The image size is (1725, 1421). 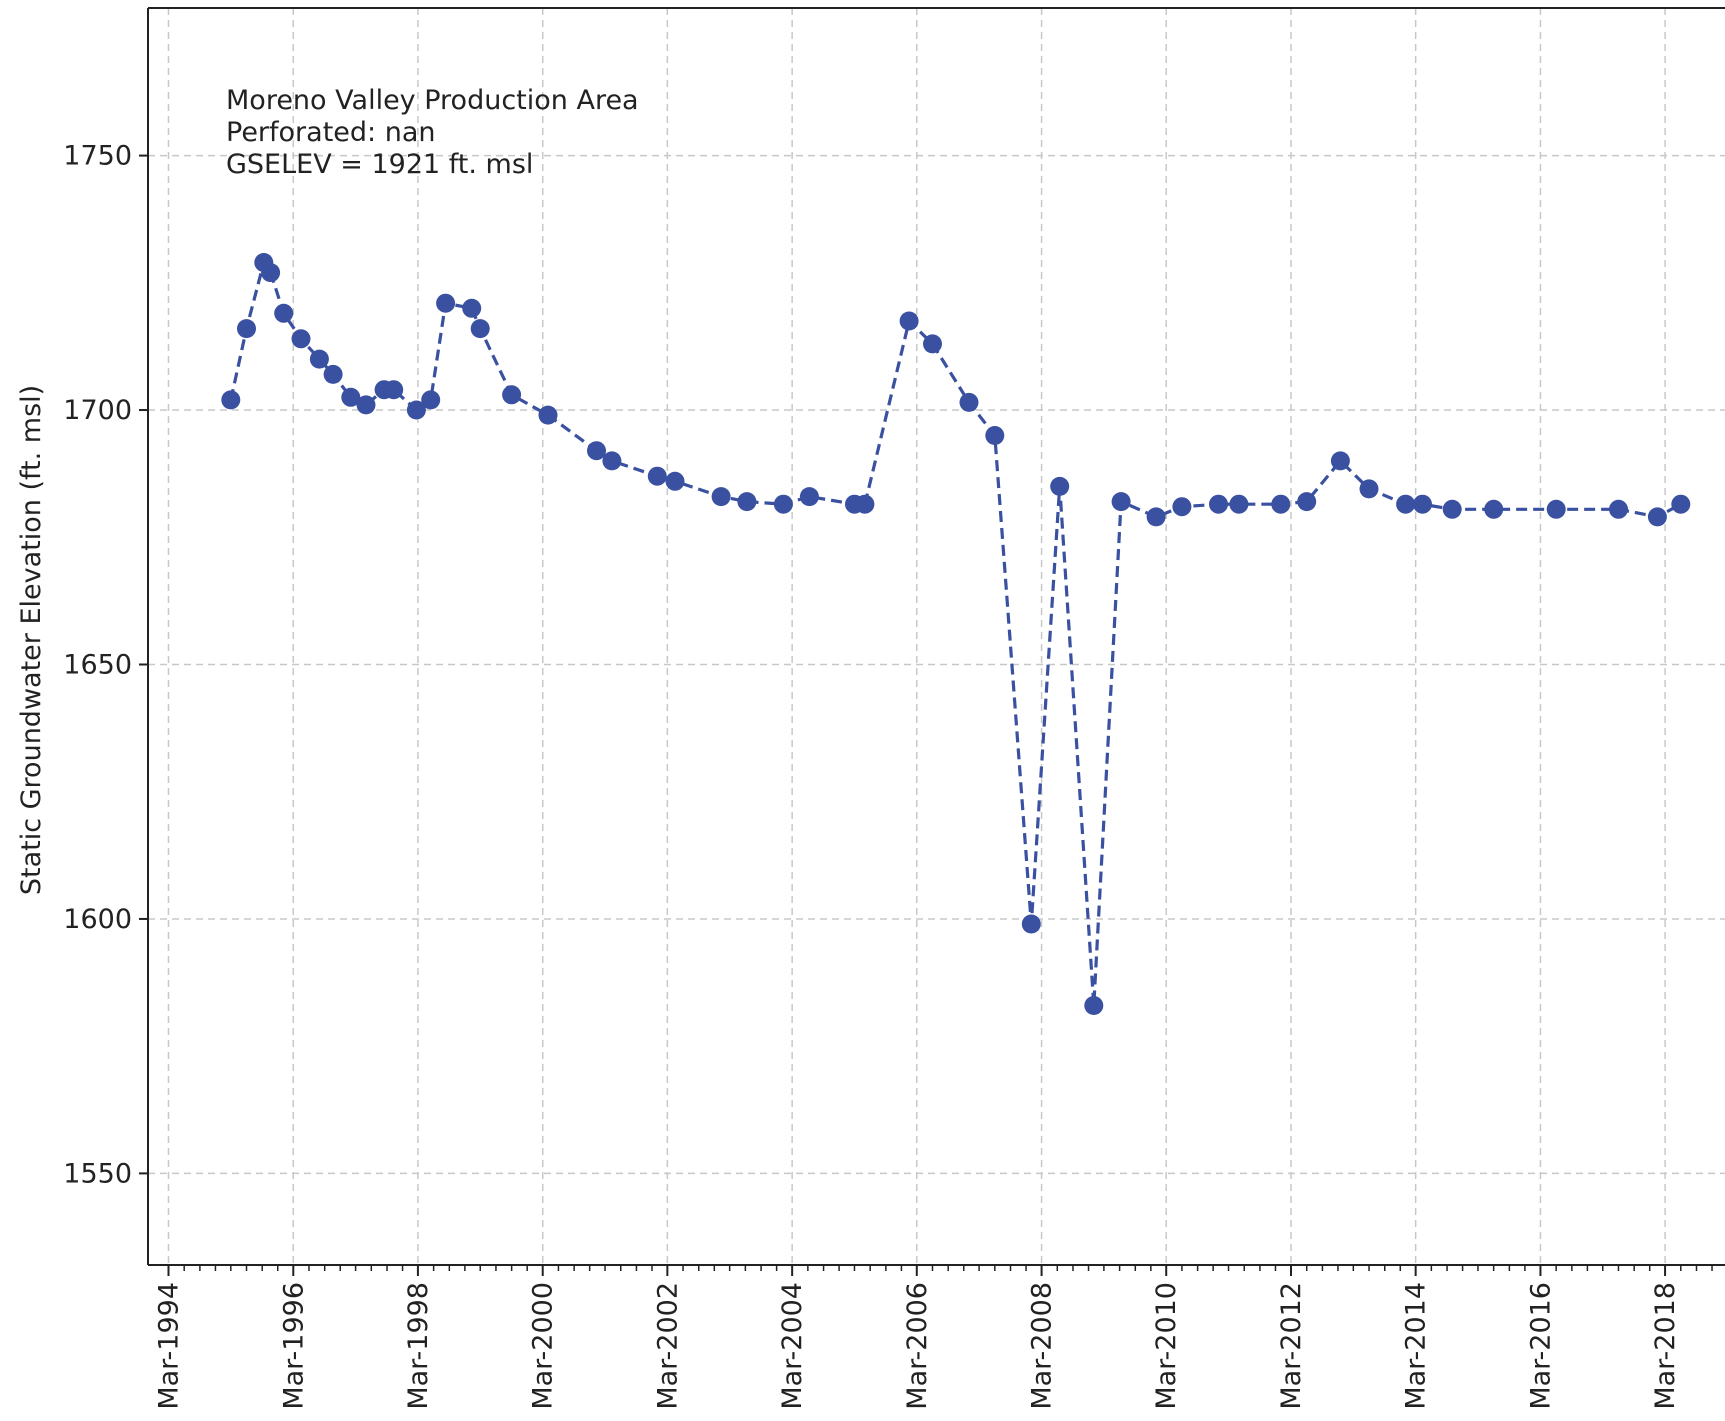 What do you see at coordinates (1665, 1346) in the screenshot?
I see `x-tick-label: Mar-2018` at bounding box center [1665, 1346].